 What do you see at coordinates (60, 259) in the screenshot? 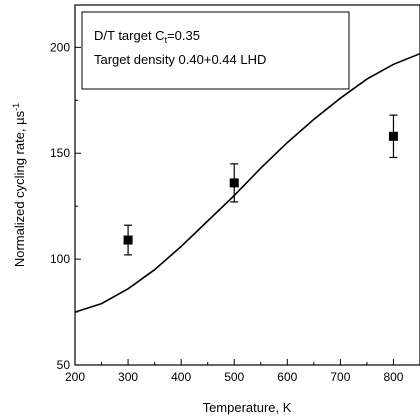
I see `y-tick-label: 100` at bounding box center [60, 259].